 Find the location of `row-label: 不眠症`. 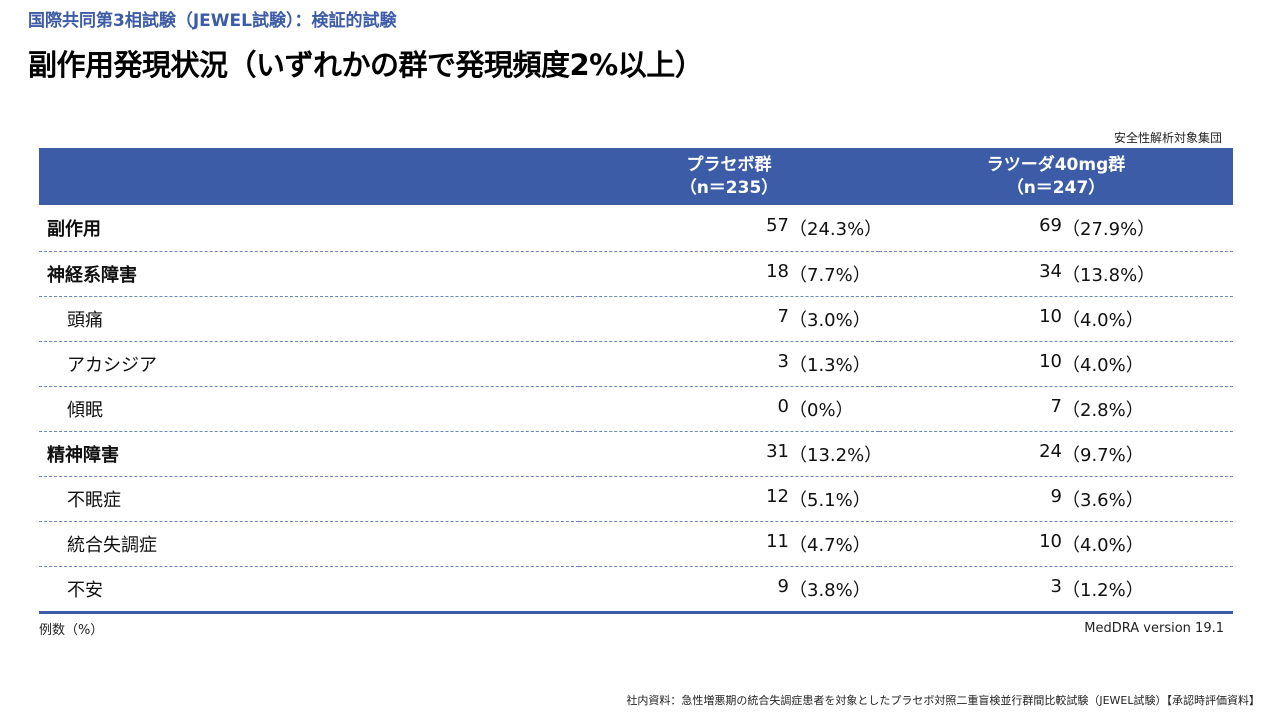

row-label: 不眠症 is located at coordinates (309, 499).